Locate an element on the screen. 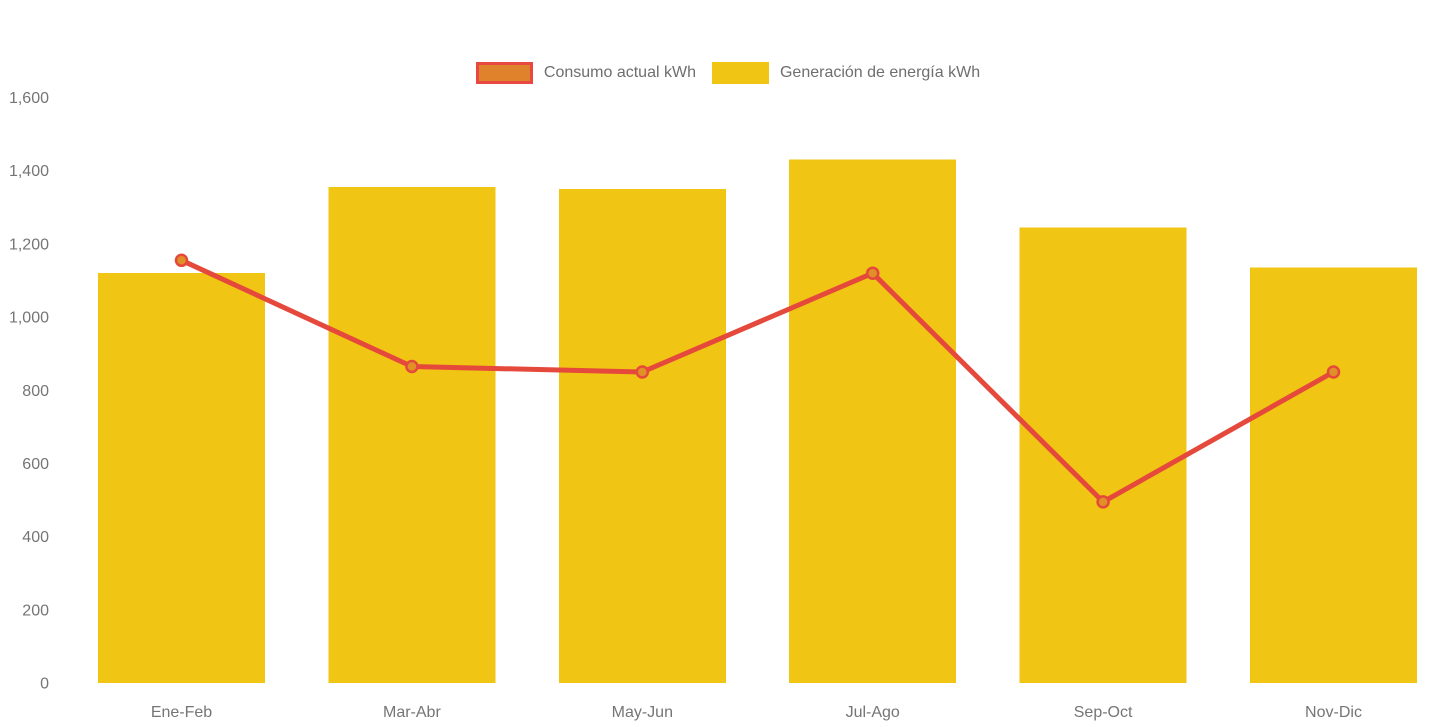 This screenshot has width=1456, height=727. line-point-Ene-Feb is located at coordinates (181, 260).